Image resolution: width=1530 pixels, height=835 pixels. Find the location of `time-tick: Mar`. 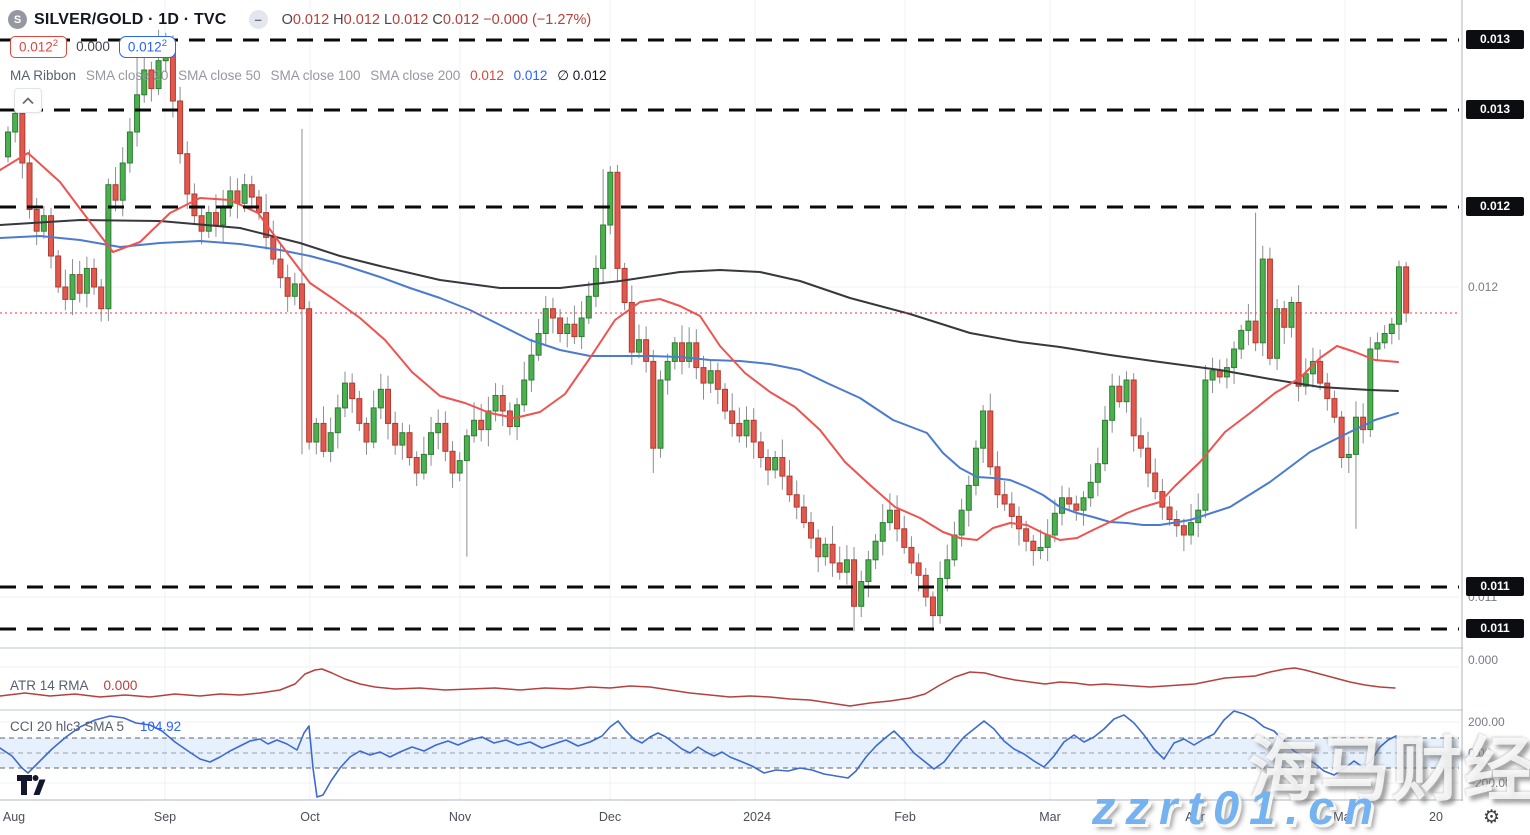

time-tick: Mar is located at coordinates (1050, 817).